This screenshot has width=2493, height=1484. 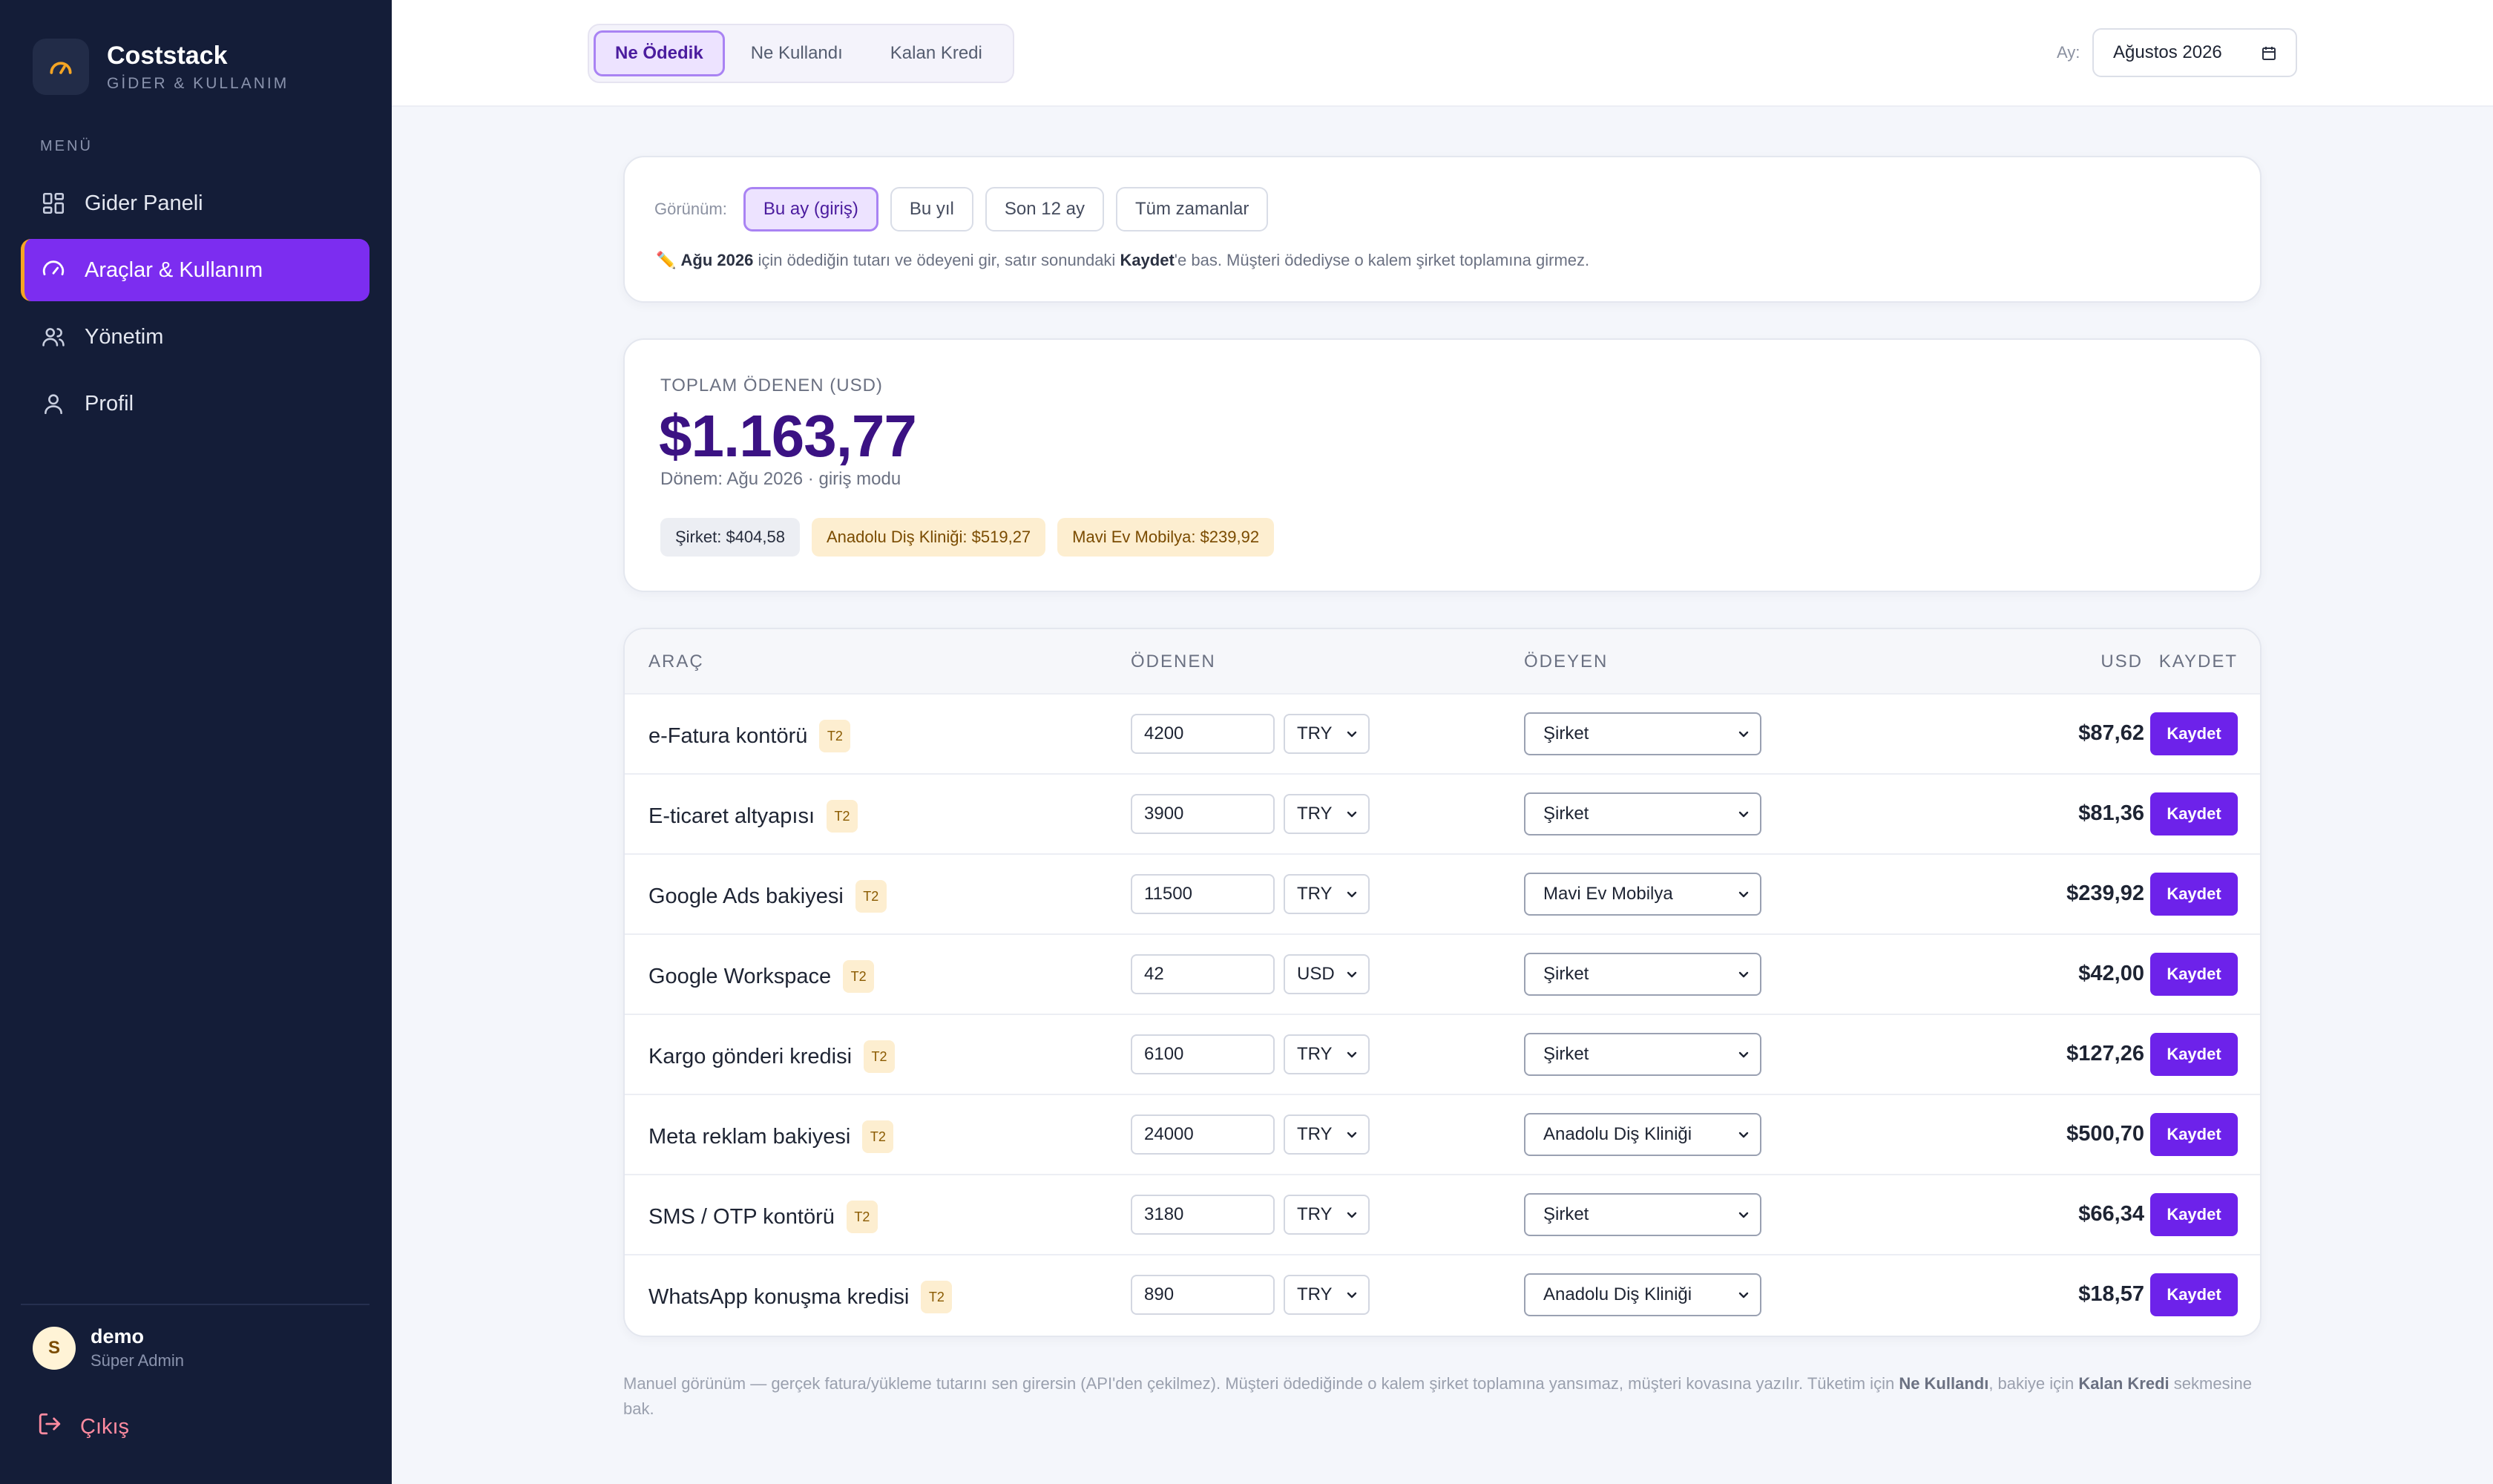 What do you see at coordinates (2068, 52) in the screenshot?
I see `month-label: Ay:` at bounding box center [2068, 52].